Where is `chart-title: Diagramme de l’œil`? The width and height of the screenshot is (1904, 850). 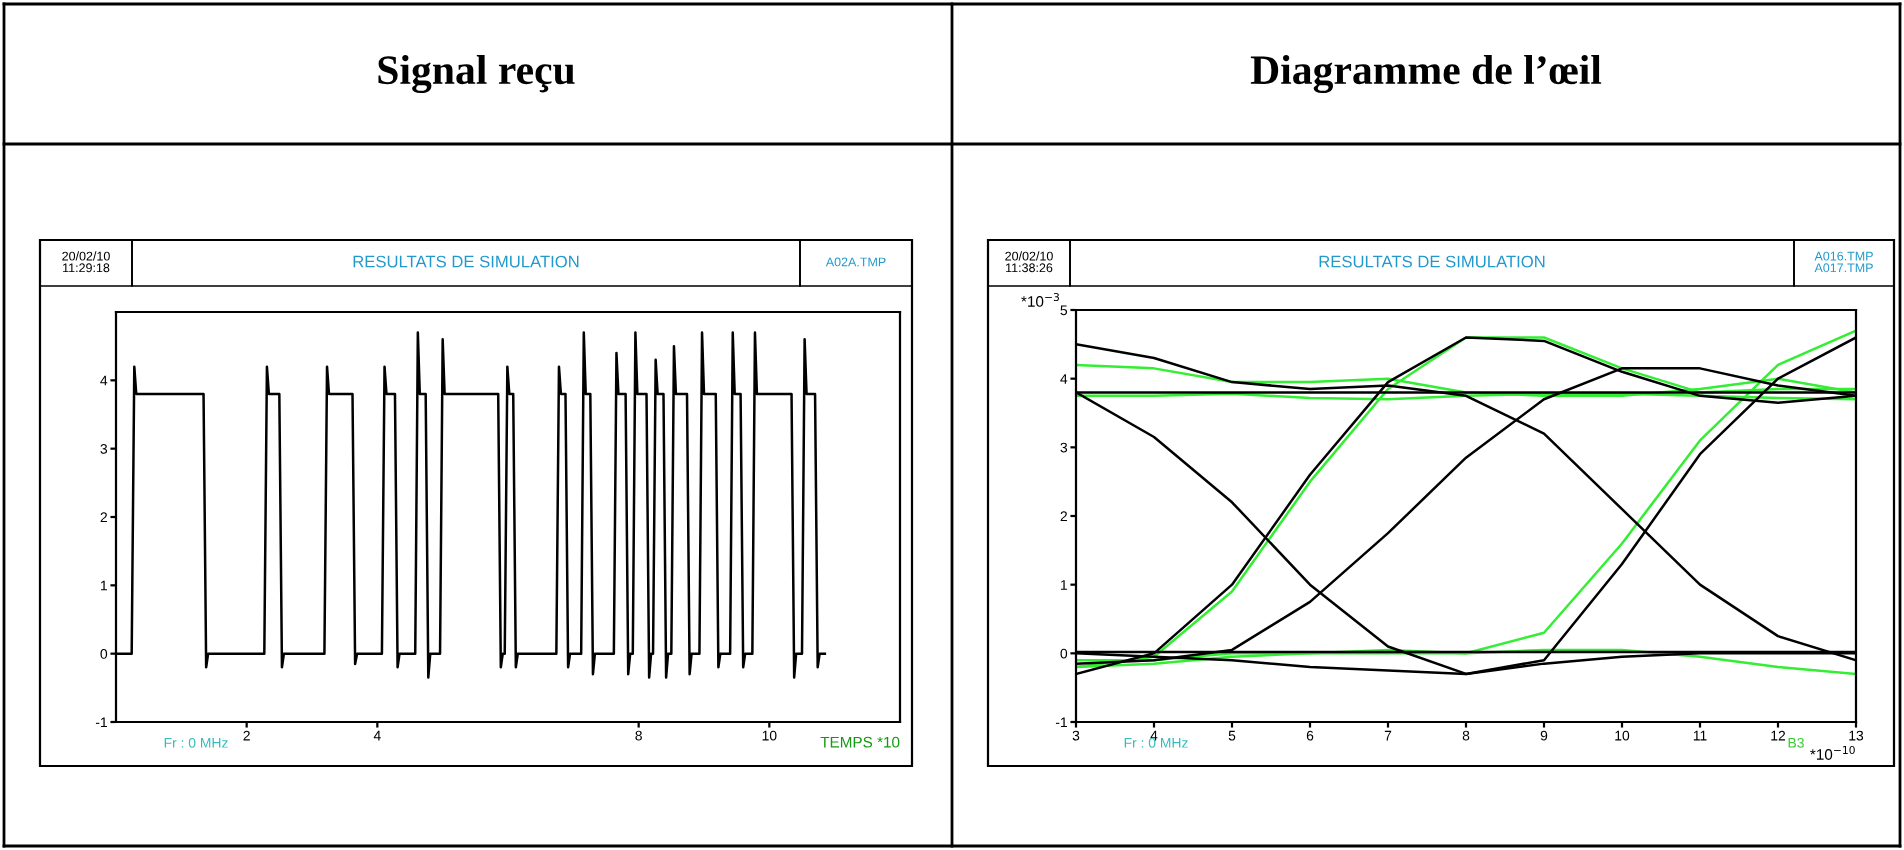 chart-title: Diagramme de l’œil is located at coordinates (1426, 74).